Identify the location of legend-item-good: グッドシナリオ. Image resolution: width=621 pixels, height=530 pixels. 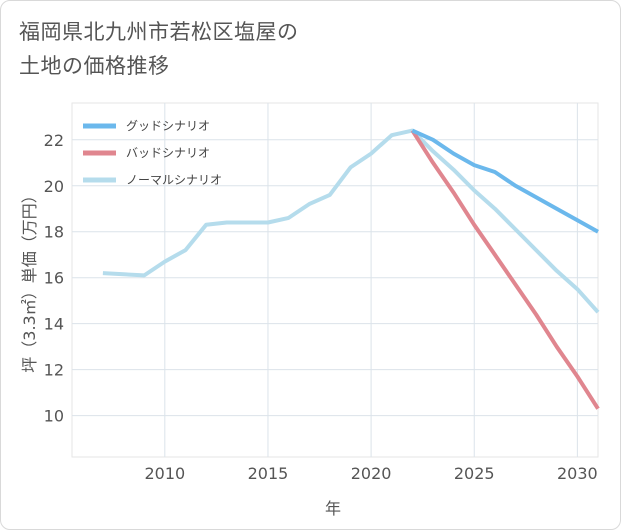
(146, 126).